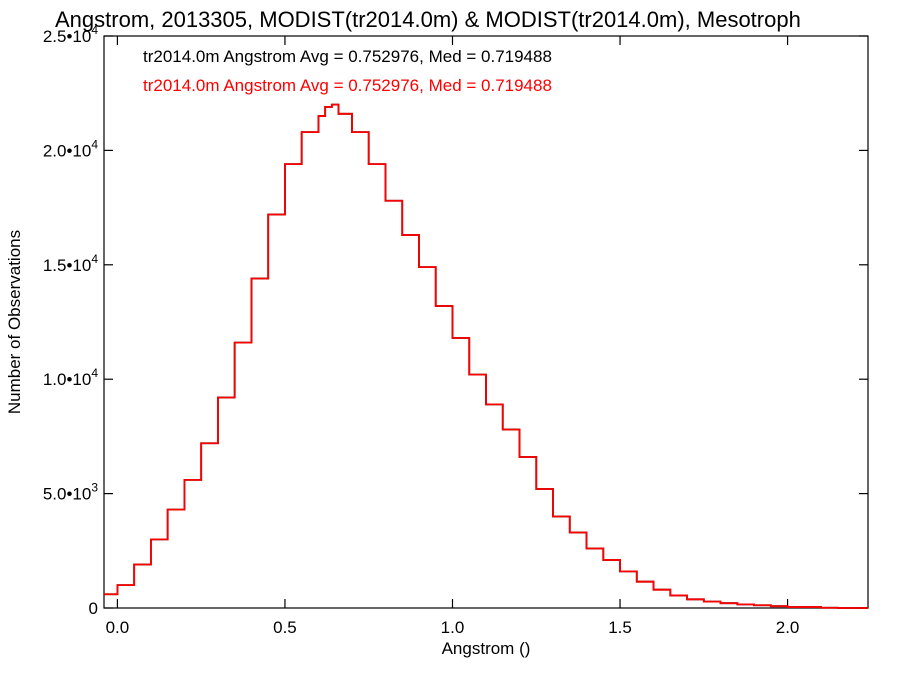  I want to click on y-tick-mantissa: 0, so click(93, 608).